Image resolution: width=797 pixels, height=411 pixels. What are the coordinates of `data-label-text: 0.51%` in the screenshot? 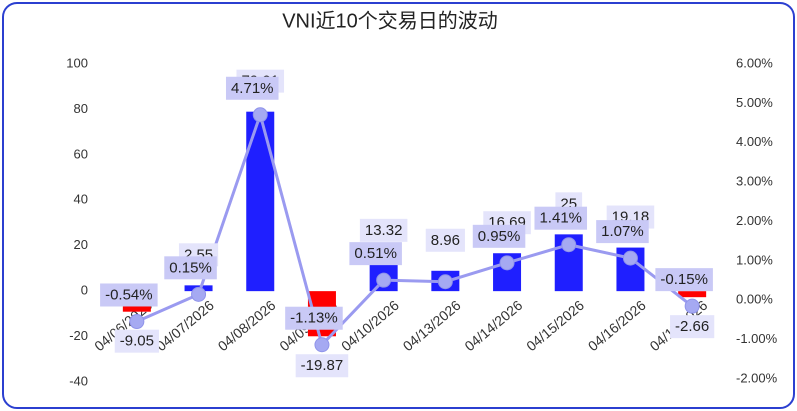 It's located at (375, 253).